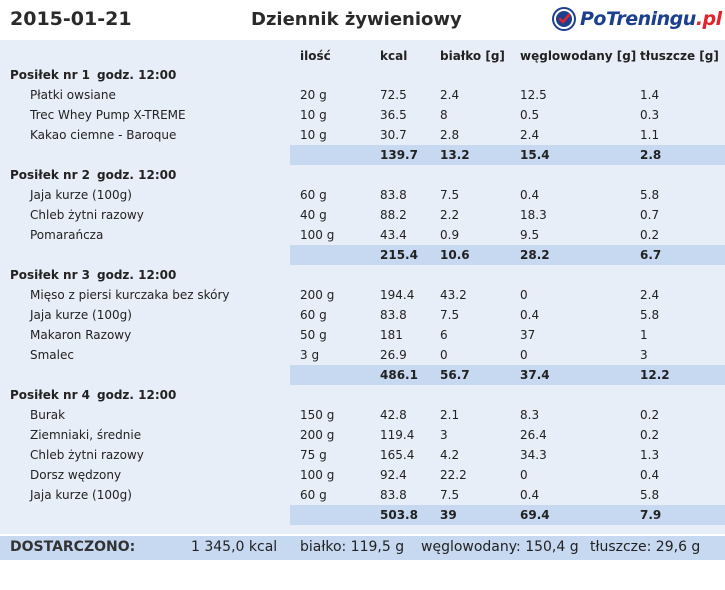 The width and height of the screenshot is (725, 590). Describe the element at coordinates (362, 355) in the screenshot. I see `table-row: Smalec 3 g 26.9 0 0 3` at that location.